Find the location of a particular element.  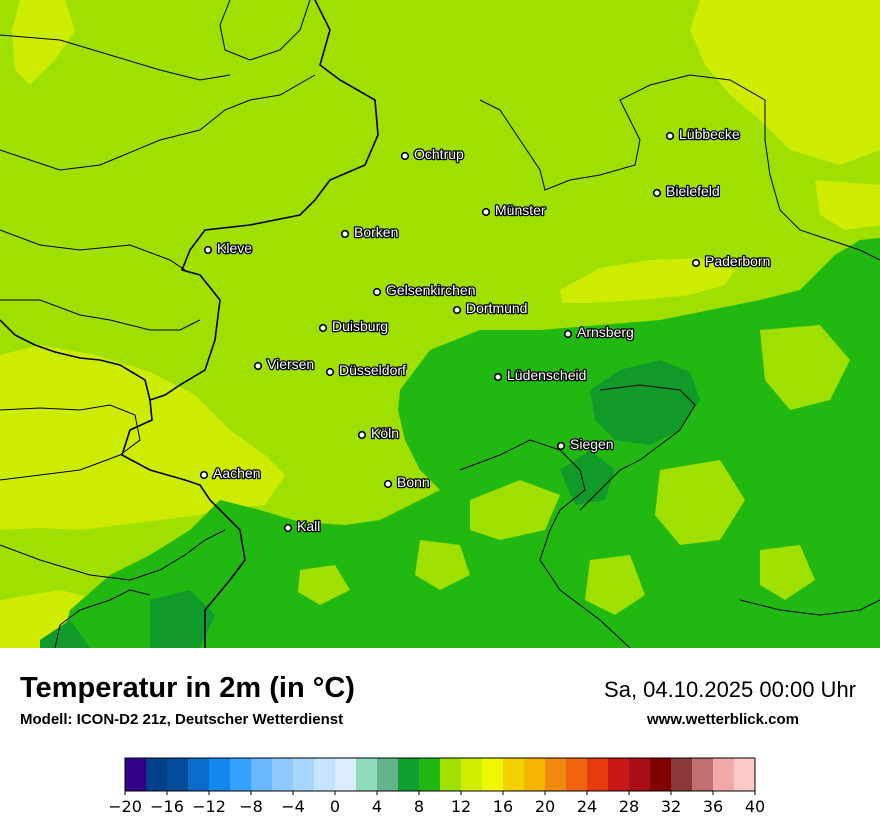

legend-tick-label: 12 is located at coordinates (461, 806).